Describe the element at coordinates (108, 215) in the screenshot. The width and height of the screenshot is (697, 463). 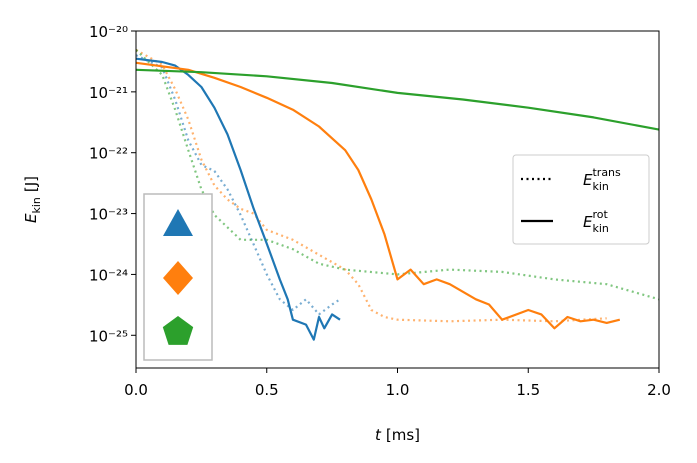
I see `y-tick-label: 10⁻²³` at that location.